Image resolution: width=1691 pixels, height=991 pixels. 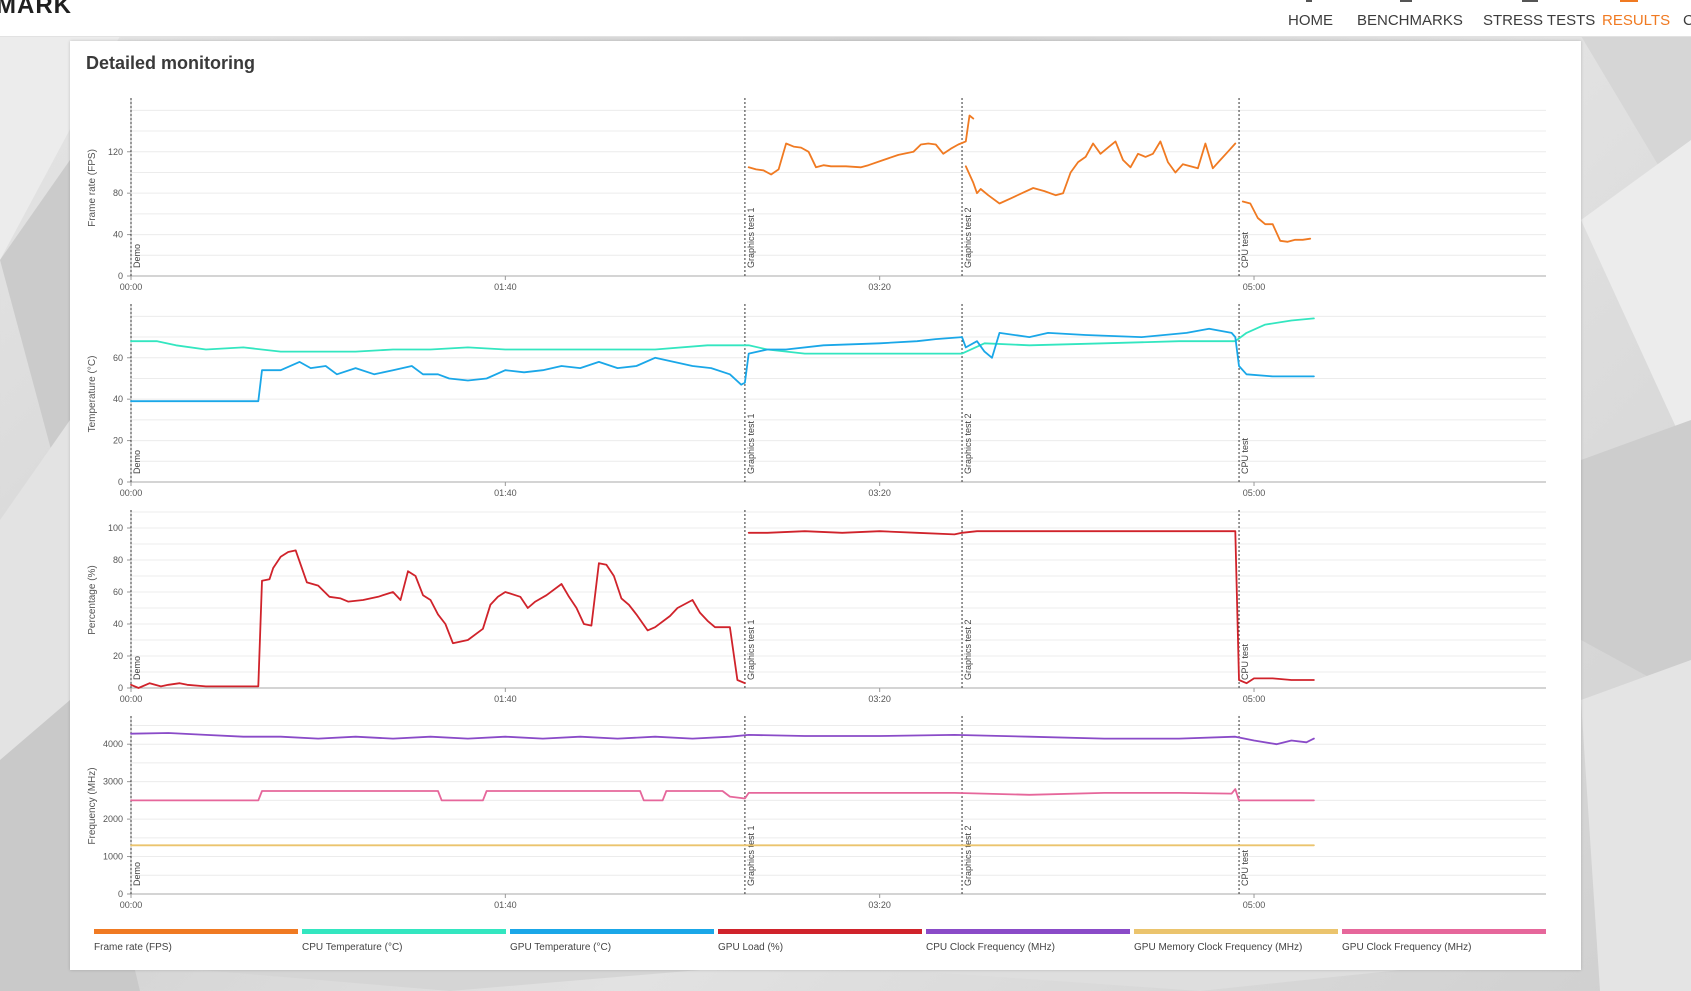 I want to click on legend-swatch-gpu-memory-clock, so click(x=1236, y=931).